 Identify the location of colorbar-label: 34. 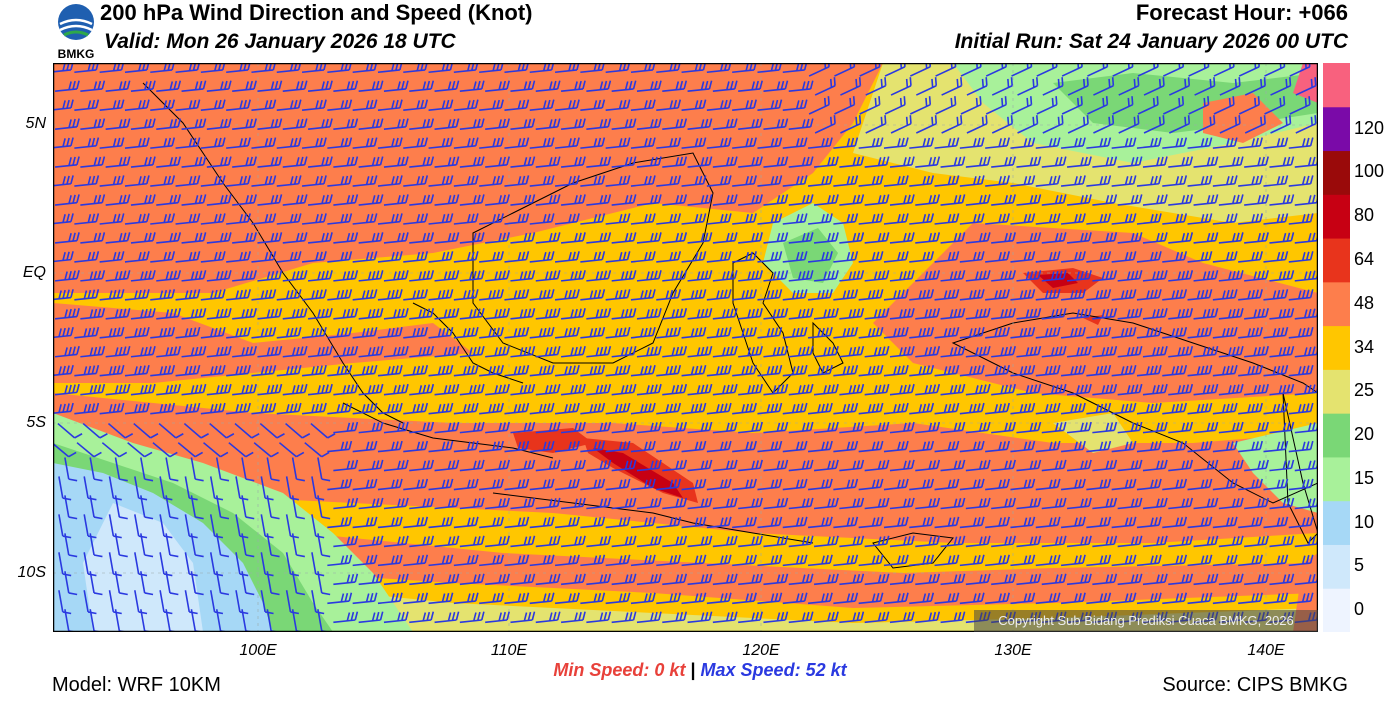
(1364, 346).